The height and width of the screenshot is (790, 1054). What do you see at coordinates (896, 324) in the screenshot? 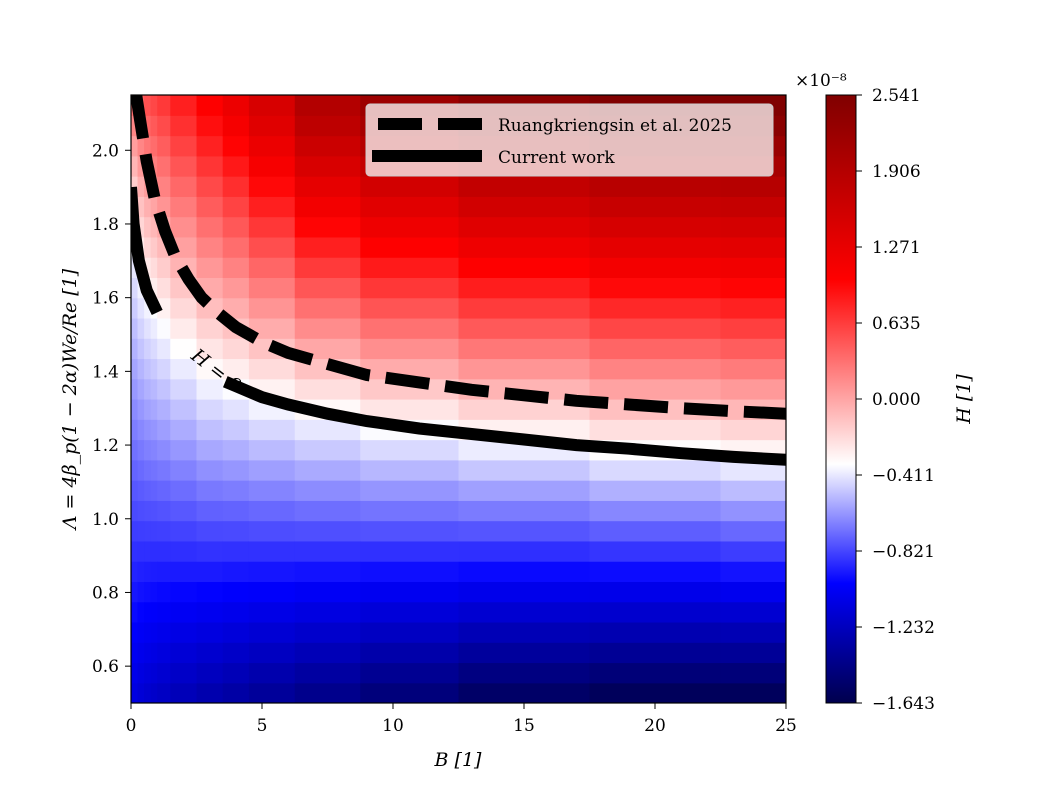
I see `colorbar-tick-label: 0.635` at bounding box center [896, 324].